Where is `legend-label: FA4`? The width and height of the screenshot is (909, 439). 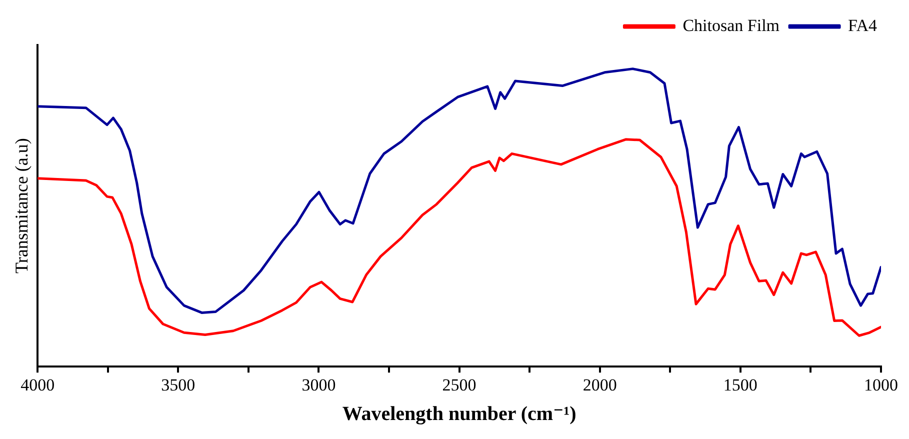 legend-label: FA4 is located at coordinates (863, 25).